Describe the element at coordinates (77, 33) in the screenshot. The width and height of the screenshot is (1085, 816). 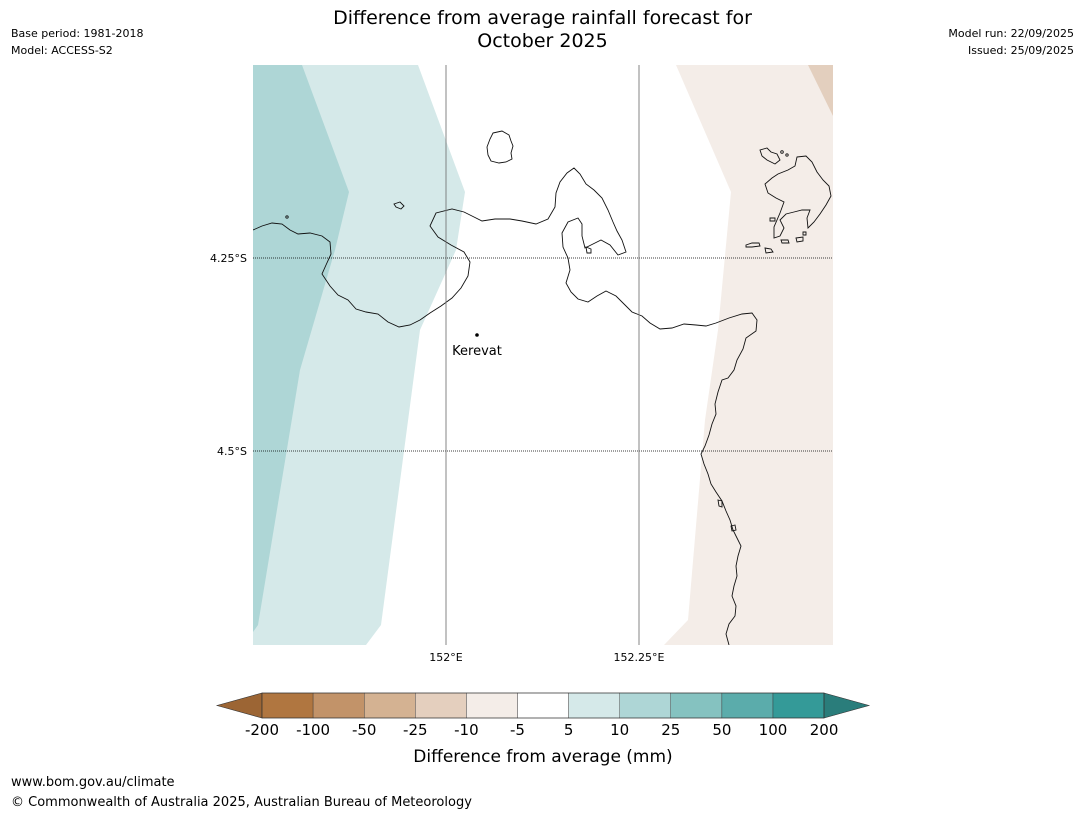
I see `base-period-text: Base period: 1981-2018` at that location.